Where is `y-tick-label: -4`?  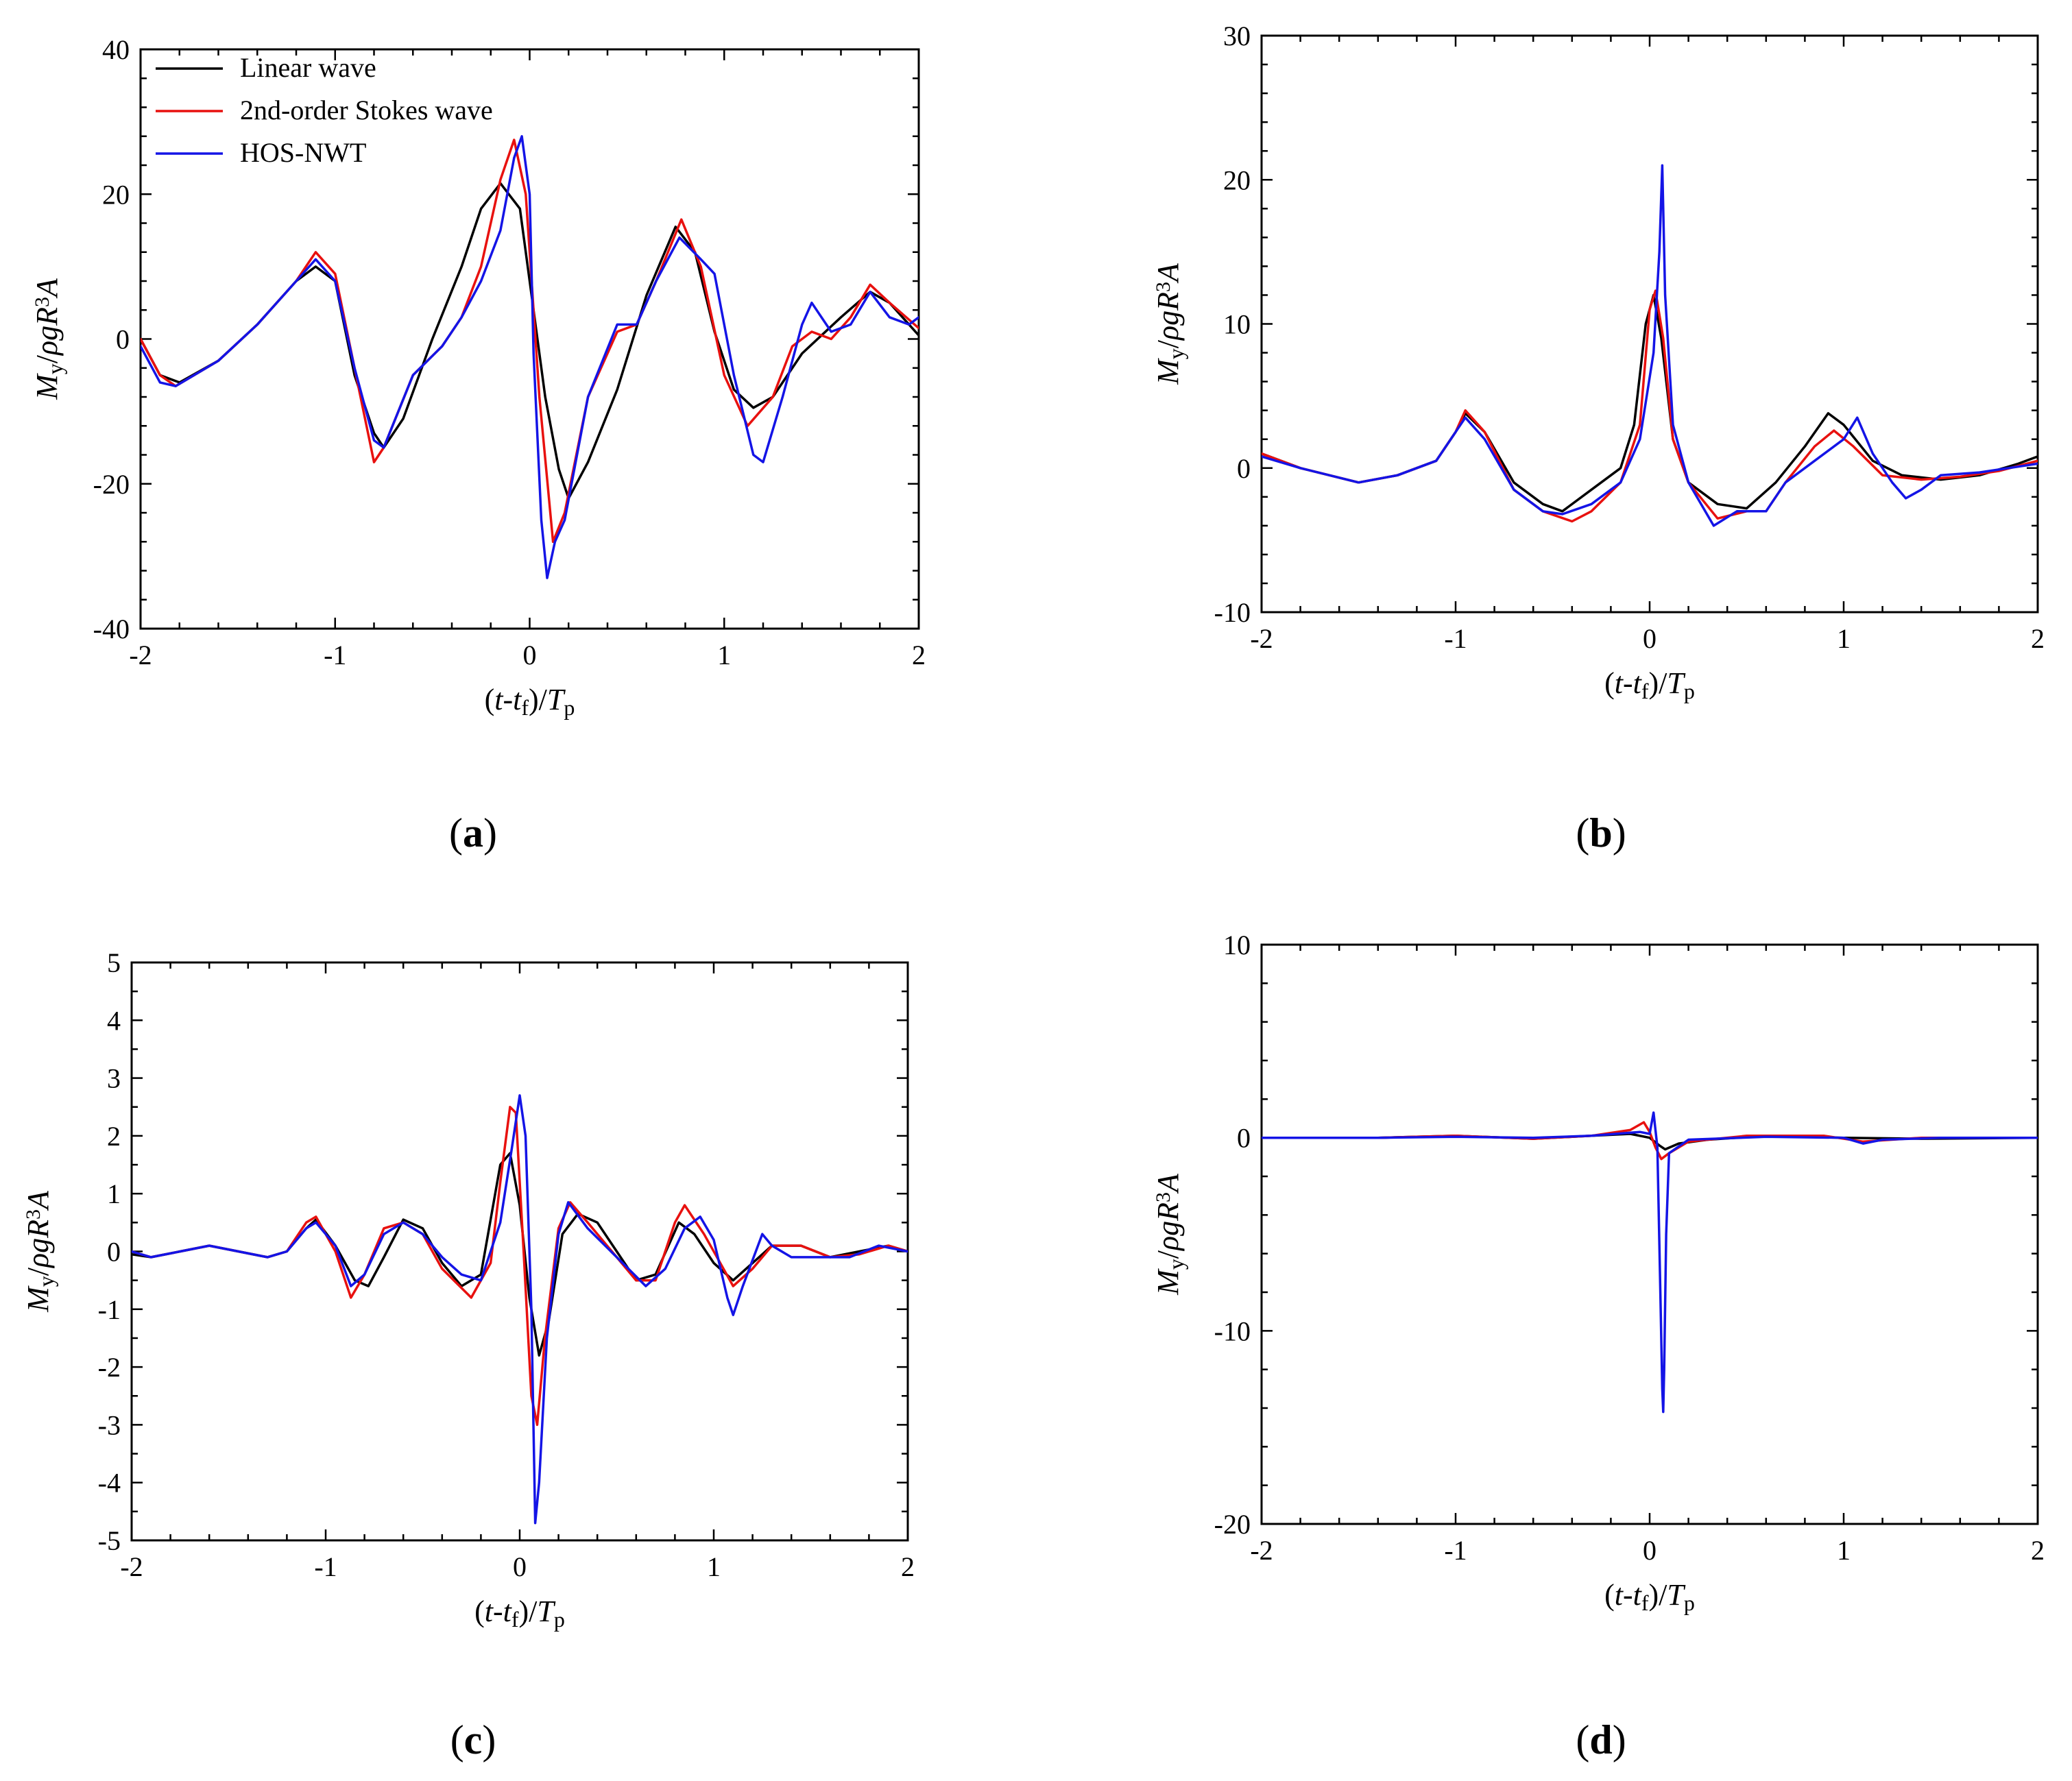 y-tick-label: -4 is located at coordinates (109, 1484).